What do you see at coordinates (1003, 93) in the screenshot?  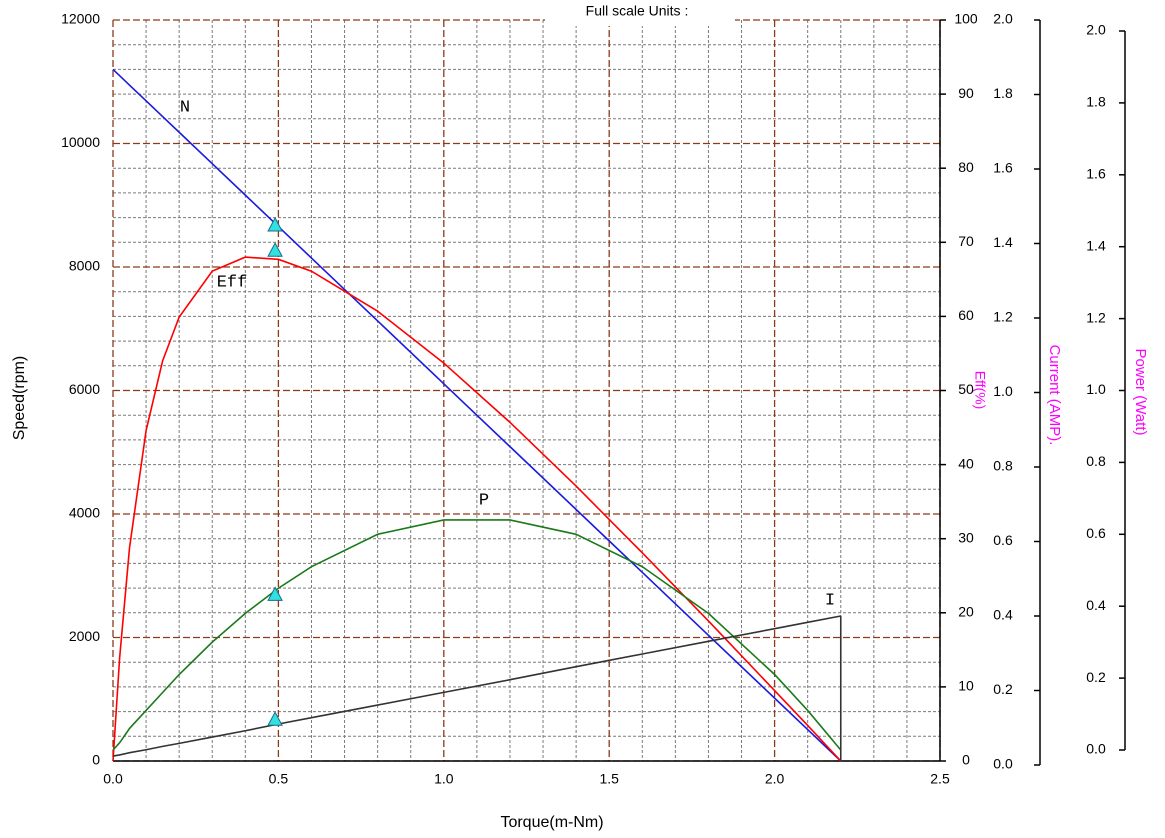 I see `current-tick-label: 1.8` at bounding box center [1003, 93].